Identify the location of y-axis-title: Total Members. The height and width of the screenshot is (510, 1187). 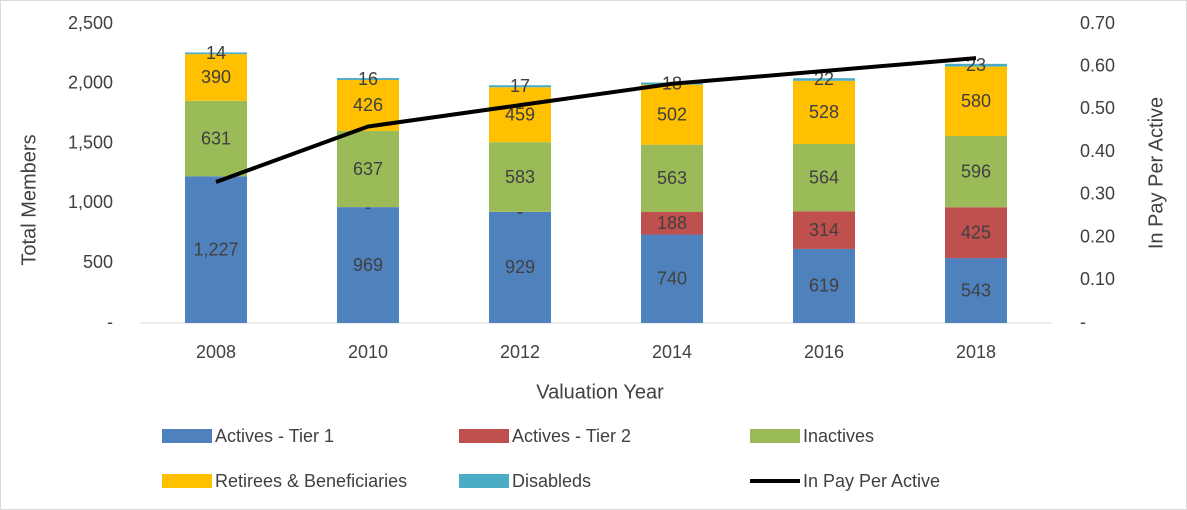
(29, 199).